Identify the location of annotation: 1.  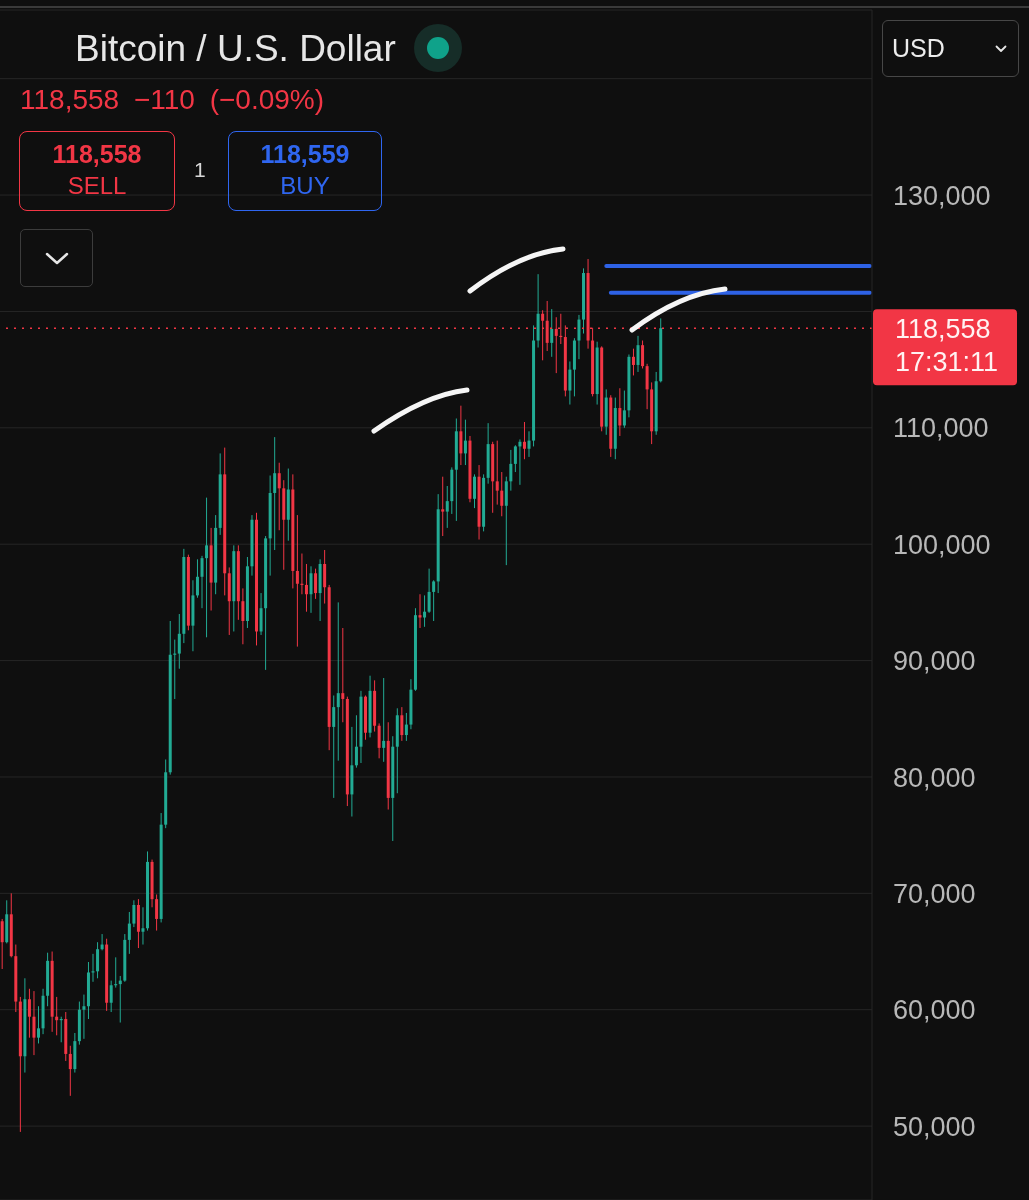
(200, 169).